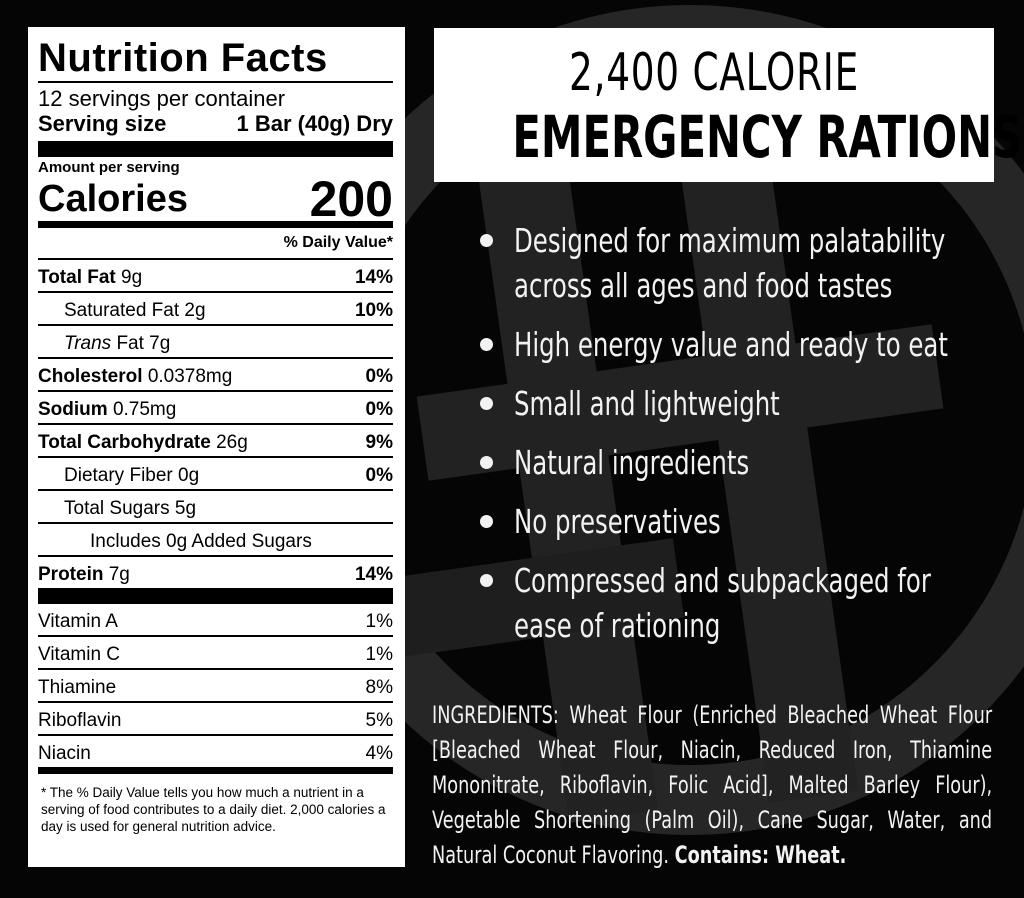 The height and width of the screenshot is (898, 1024). Describe the element at coordinates (338, 242) in the screenshot. I see `daily-value-header: % Daily Value*` at that location.